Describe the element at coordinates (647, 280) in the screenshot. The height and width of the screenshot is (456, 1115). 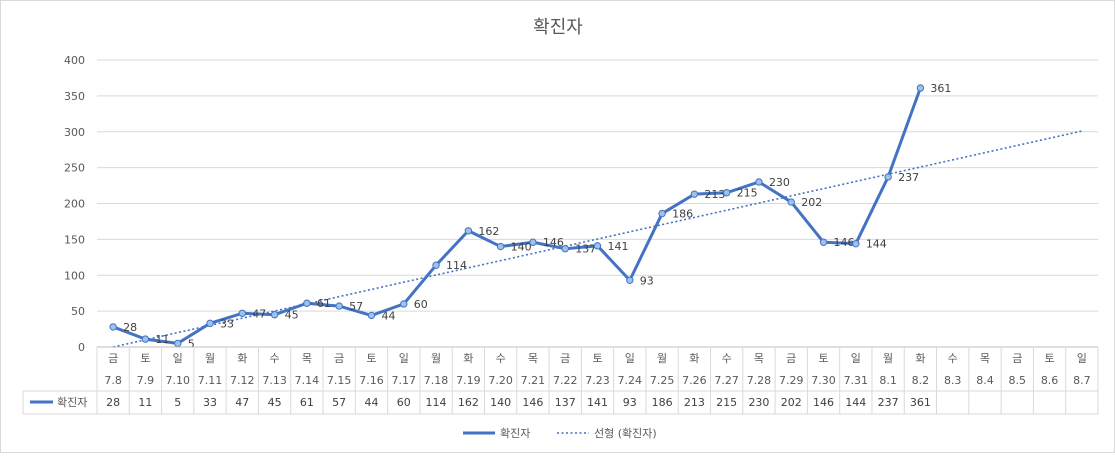
I see `data-label: 93` at that location.